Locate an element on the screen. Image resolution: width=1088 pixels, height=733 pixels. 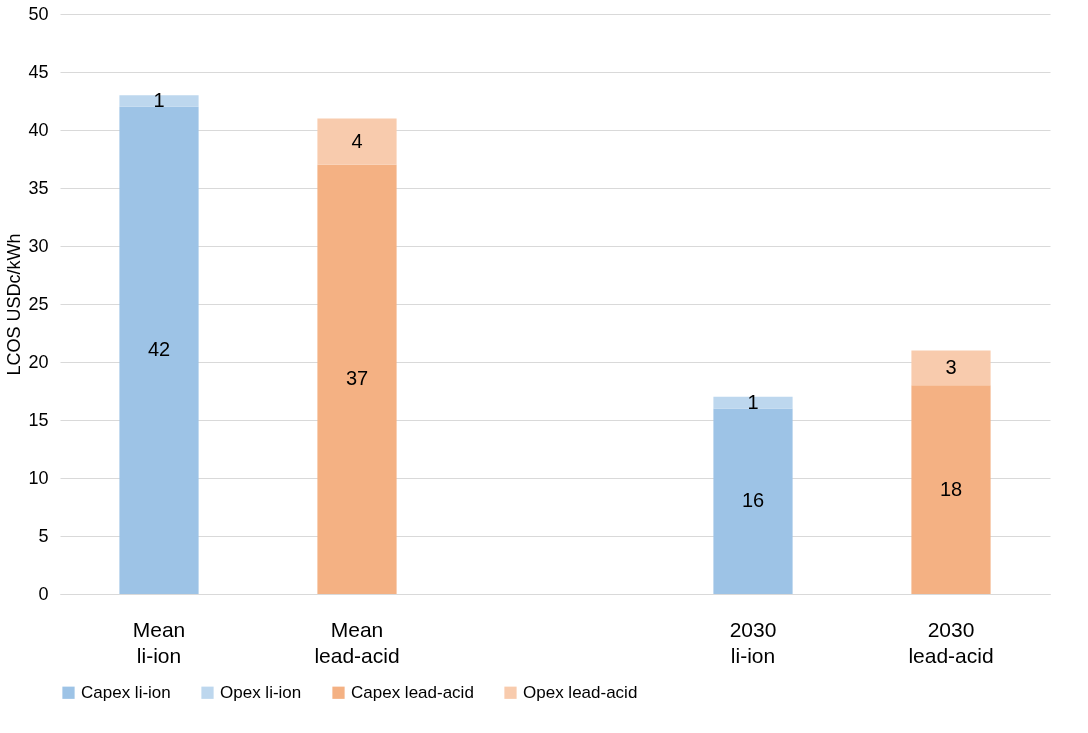
y-tick-label: 30 is located at coordinates (38, 245).